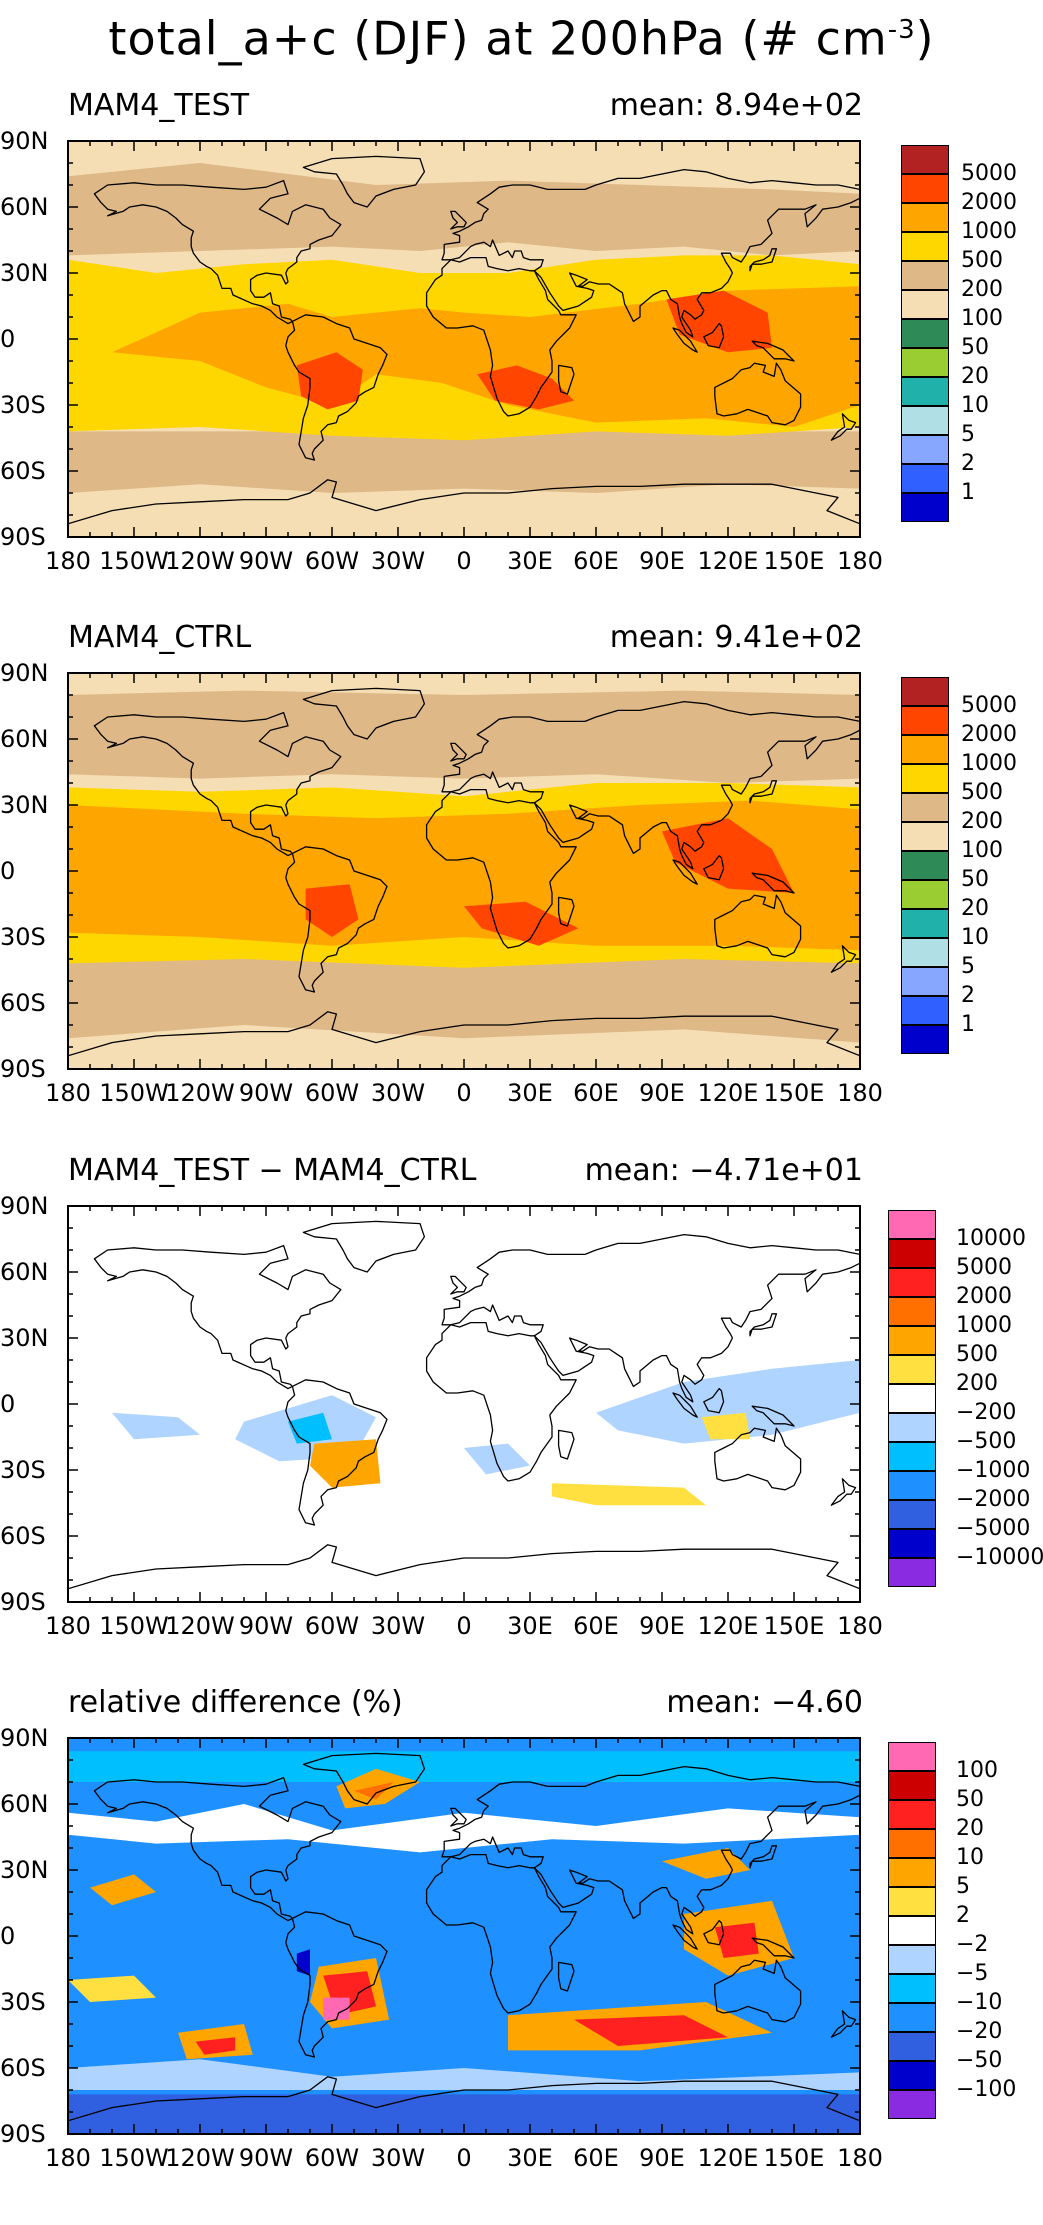  Describe the element at coordinates (989, 705) in the screenshot. I see `colorbar-label: 5000` at that location.